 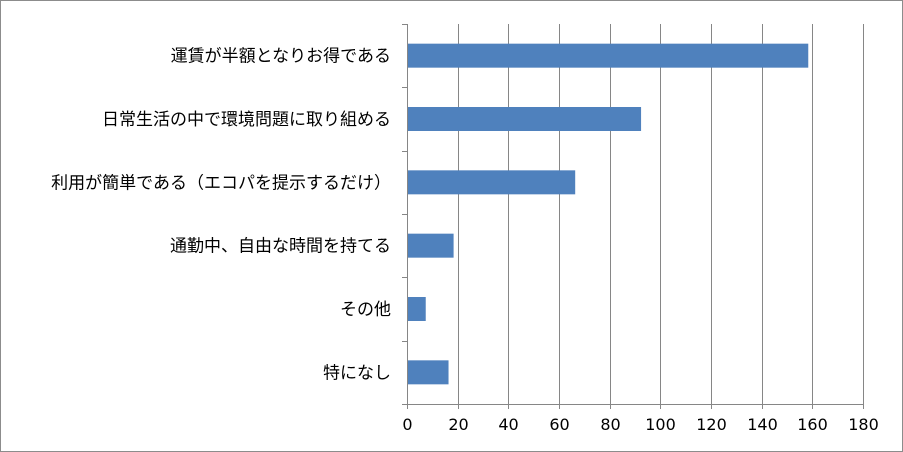 What do you see at coordinates (508, 424) in the screenshot?
I see `x-tick-label-40: 40` at bounding box center [508, 424].